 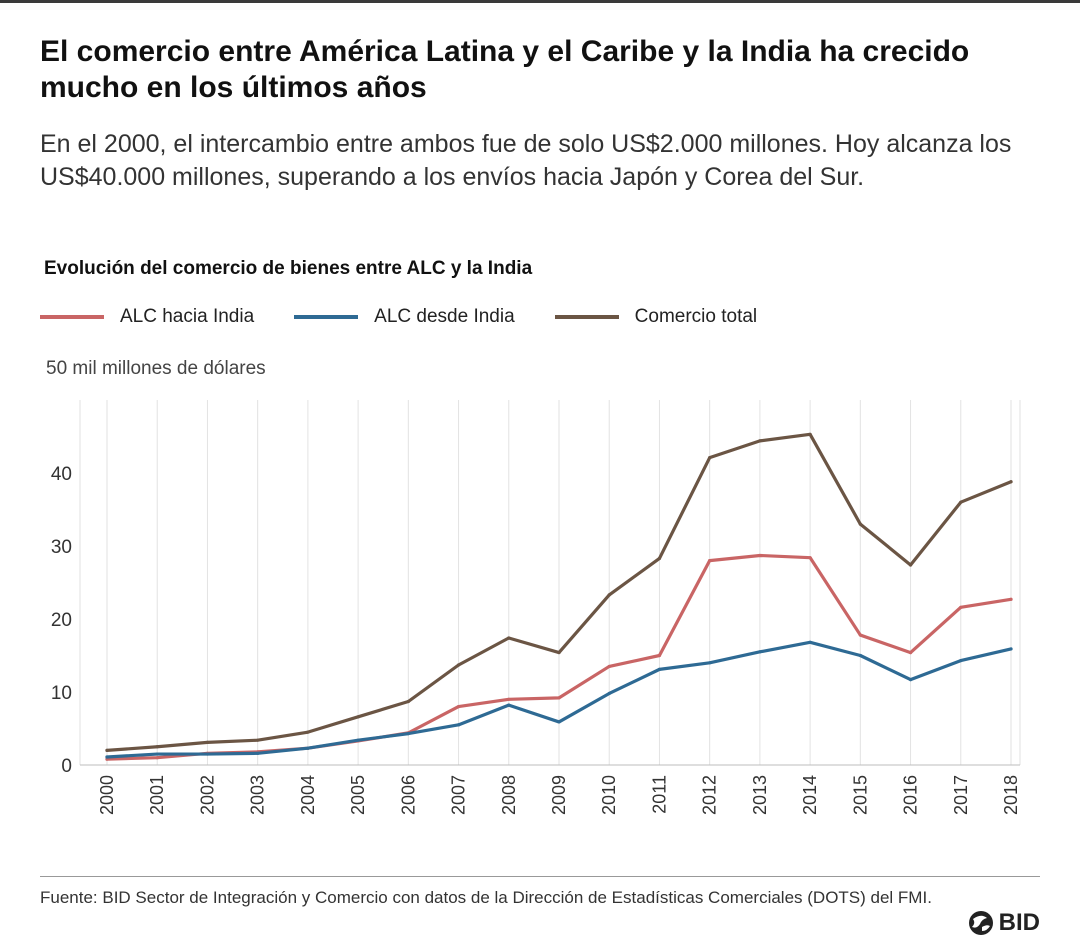 What do you see at coordinates (156, 368) in the screenshot?
I see `y-axis-unit-label: 50 mil millones de dólares` at bounding box center [156, 368].